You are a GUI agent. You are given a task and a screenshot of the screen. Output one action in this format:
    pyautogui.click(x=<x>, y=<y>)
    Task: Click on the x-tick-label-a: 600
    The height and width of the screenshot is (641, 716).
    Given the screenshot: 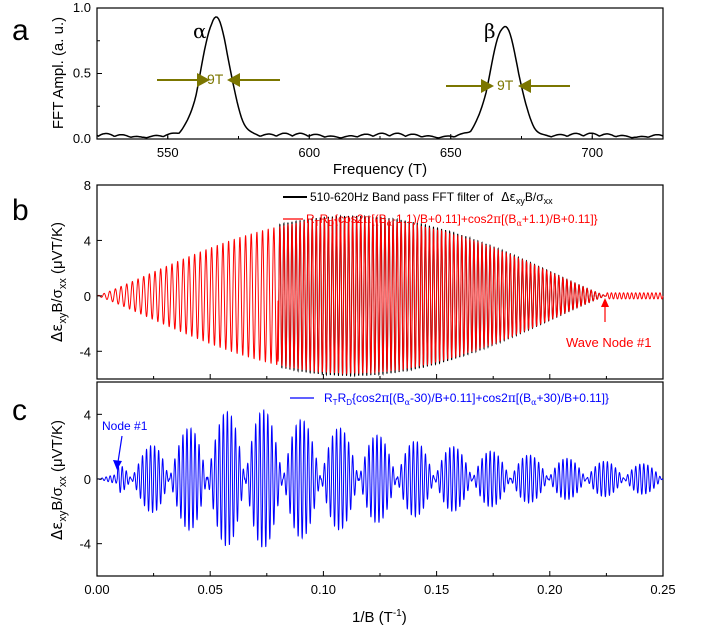 What is the action you would take?
    pyautogui.click(x=309, y=152)
    